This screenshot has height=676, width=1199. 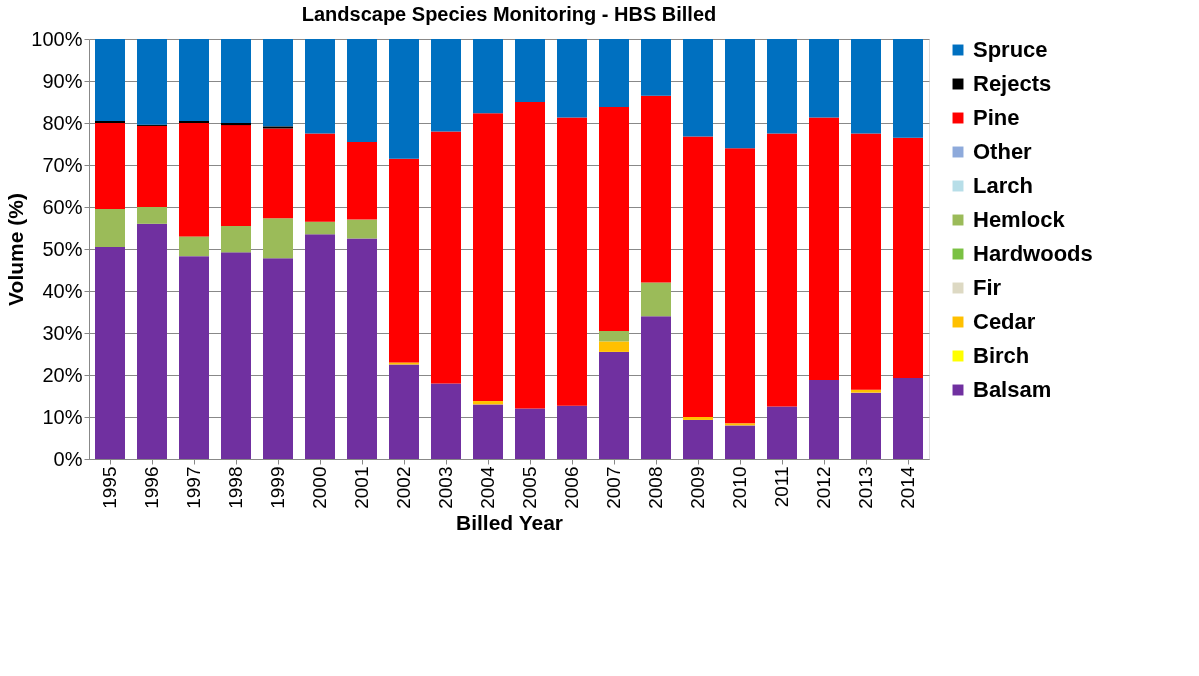 What do you see at coordinates (193, 487) in the screenshot?
I see `x-tick-label: 1997` at bounding box center [193, 487].